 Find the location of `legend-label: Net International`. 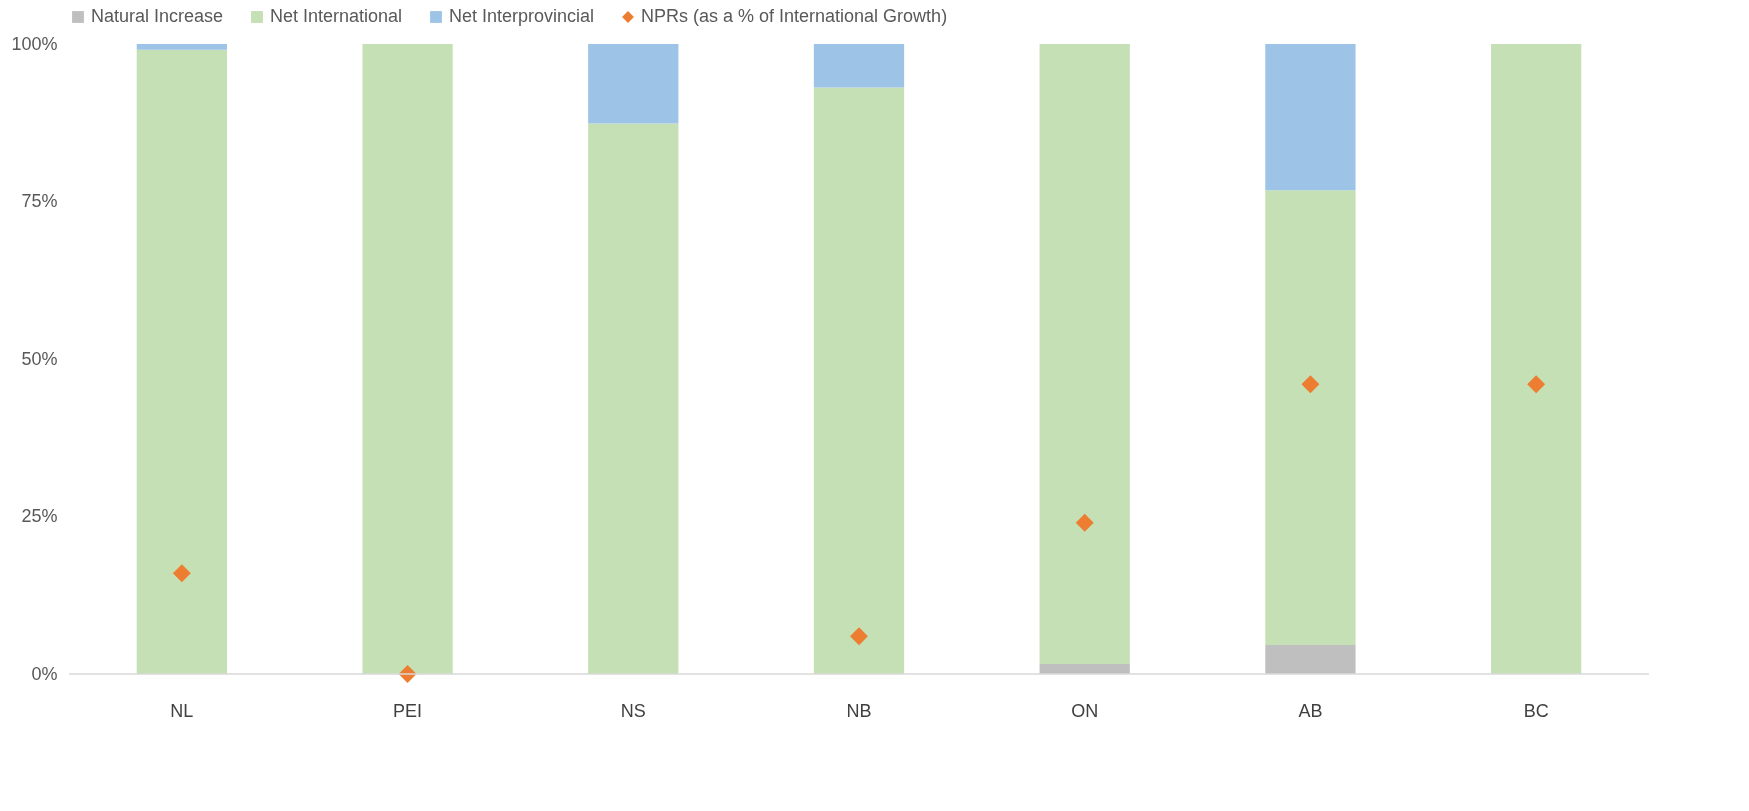

legend-label: Net International is located at coordinates (336, 16).